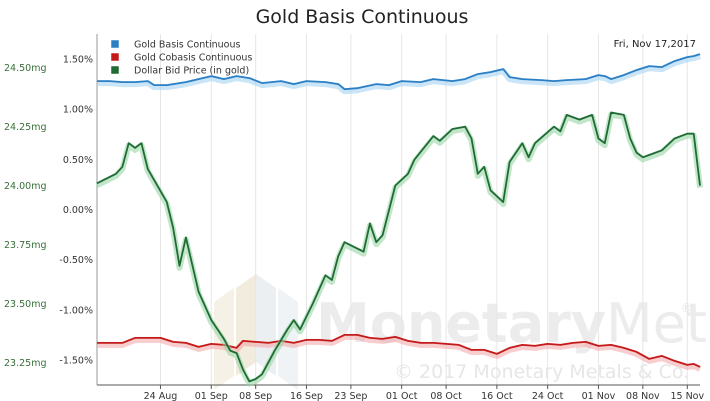 This screenshot has width=710, height=401. Describe the element at coordinates (78, 160) in the screenshot. I see `percent-tick-0-50: 0.50%` at that location.